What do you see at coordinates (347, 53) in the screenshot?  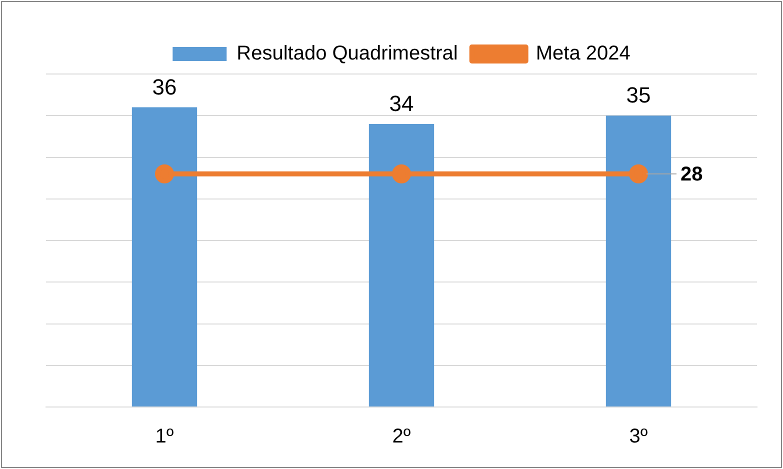 I see `legend-label: Resultado Quadrimestral` at bounding box center [347, 53].